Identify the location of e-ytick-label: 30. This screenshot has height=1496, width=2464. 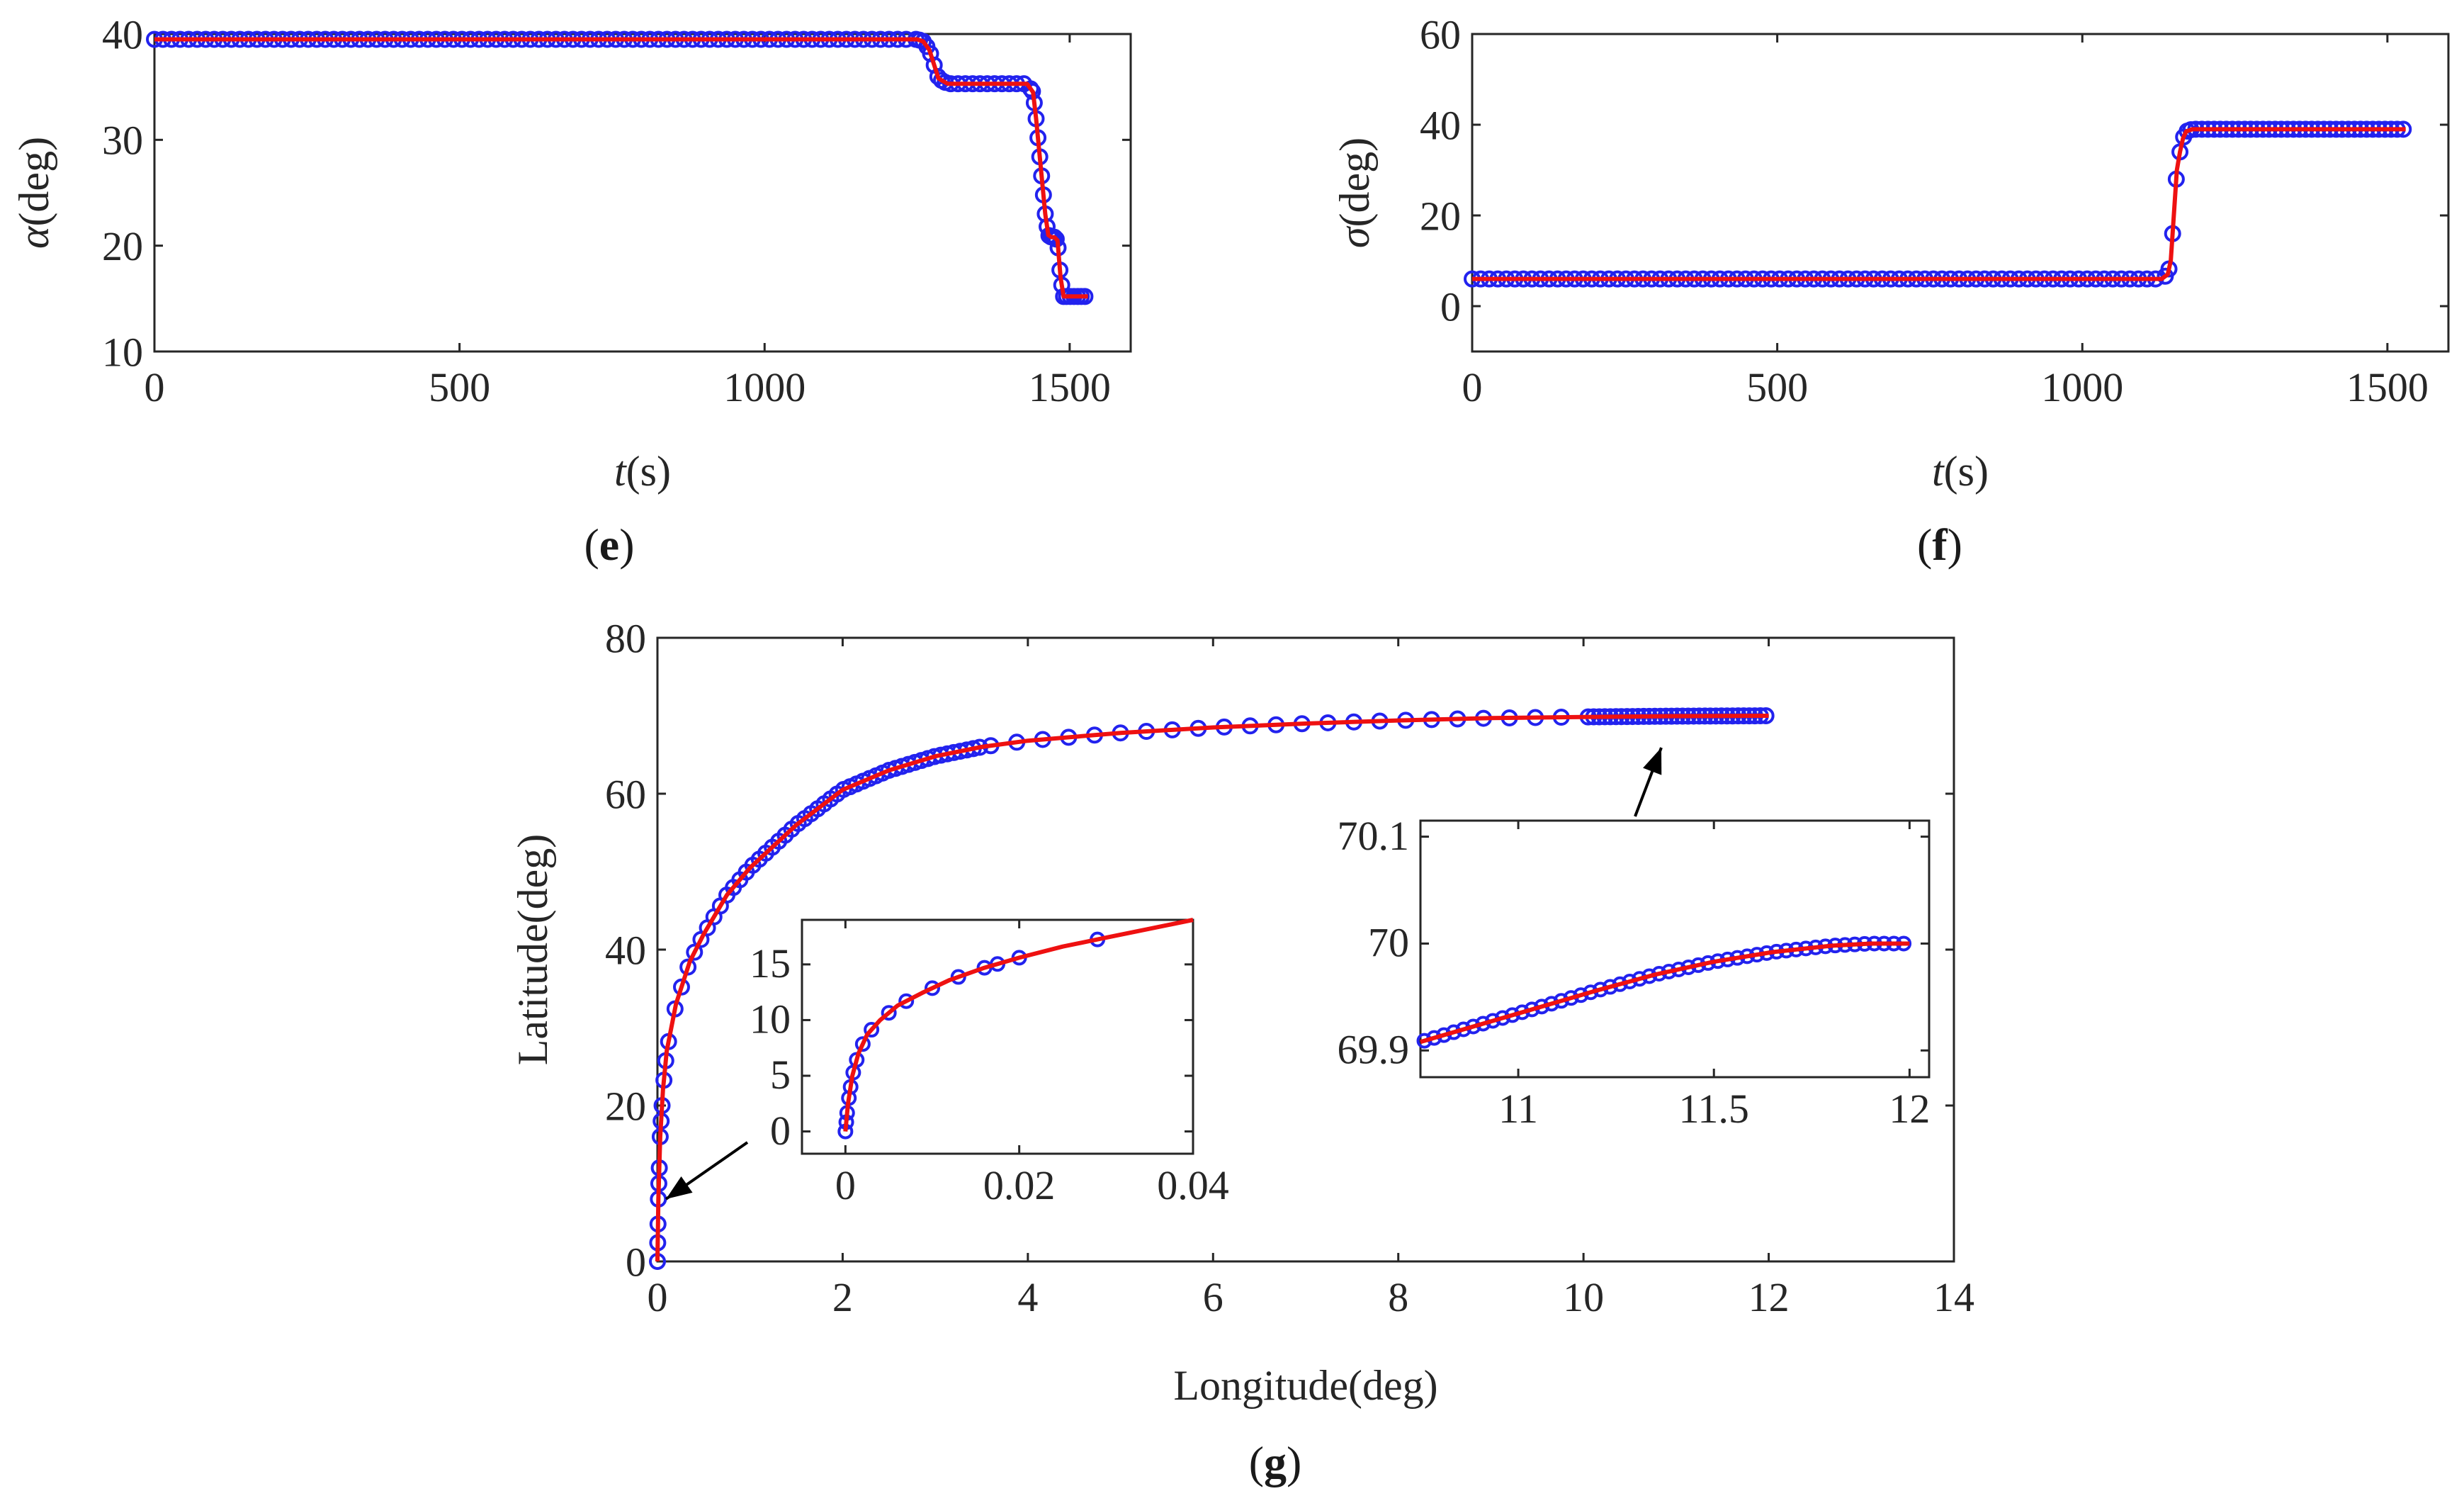
(122, 141).